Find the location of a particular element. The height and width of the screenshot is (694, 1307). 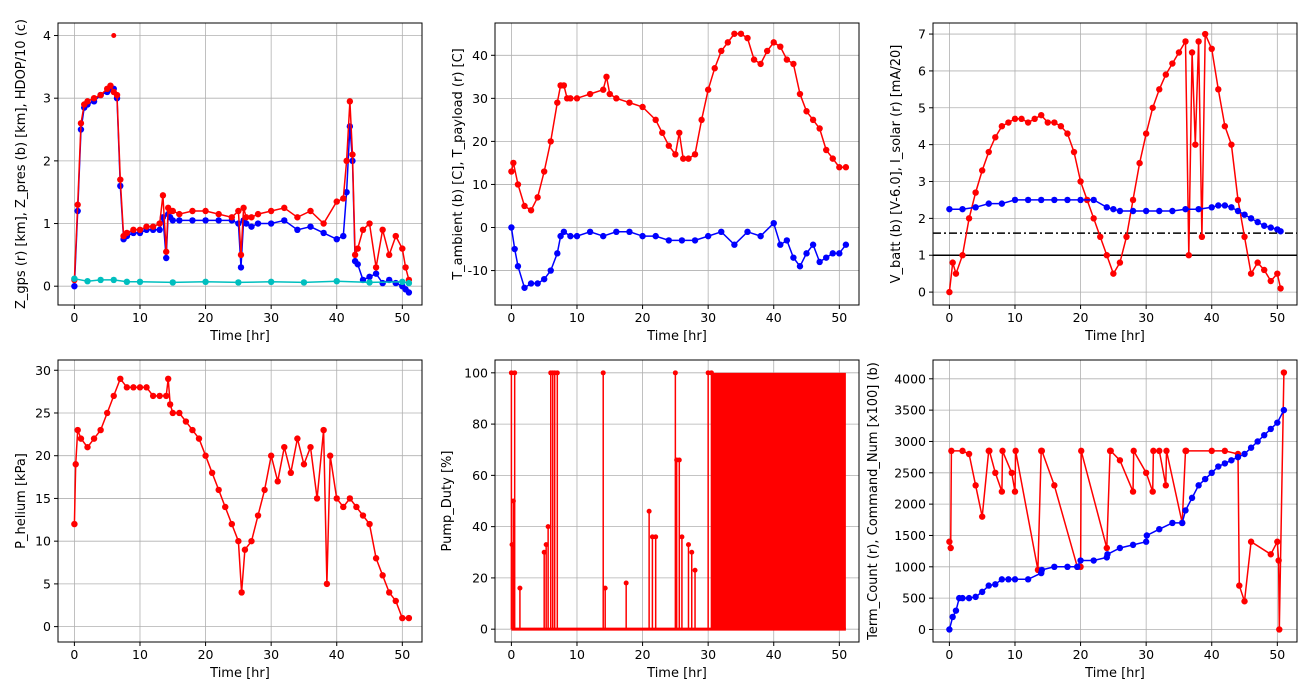

x-tick-label: 40 is located at coordinates (337, 317).